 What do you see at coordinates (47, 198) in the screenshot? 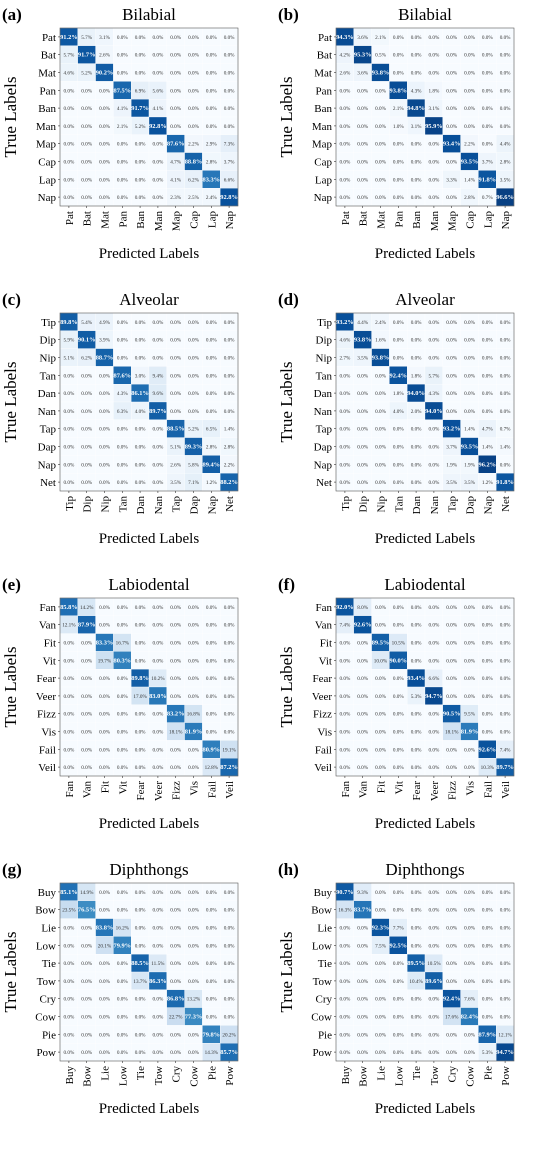
I see `y-tick-label: Nap` at bounding box center [47, 198].